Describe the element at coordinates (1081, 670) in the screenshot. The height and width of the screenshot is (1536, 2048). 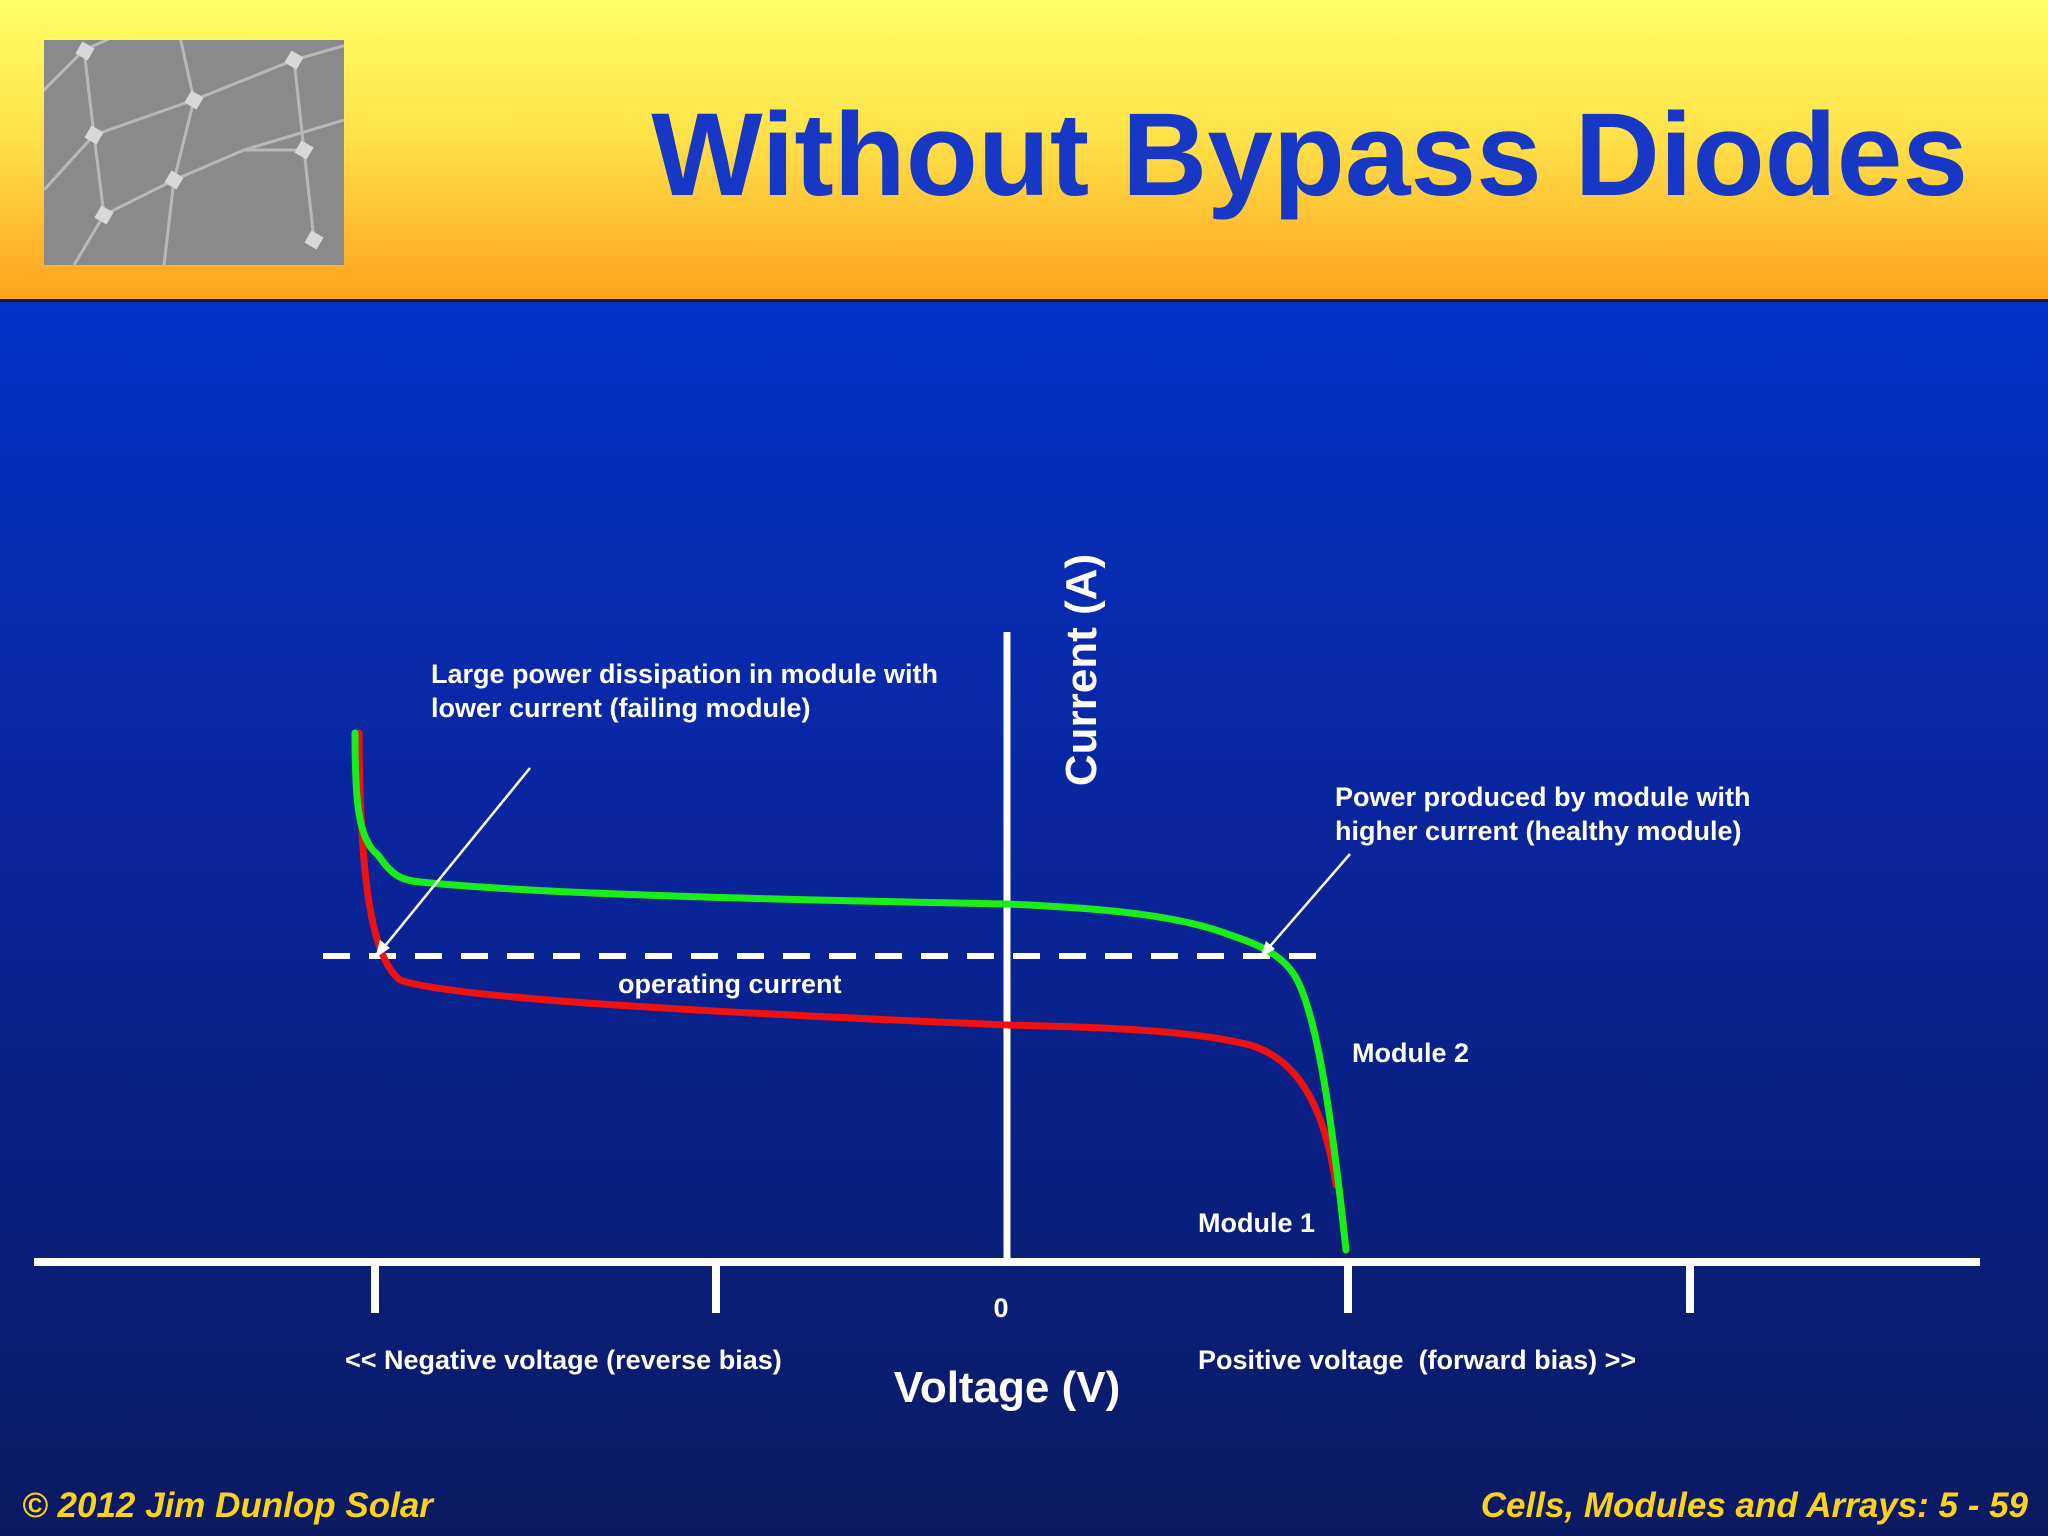
I see `y-axis-label: Current (A)` at that location.